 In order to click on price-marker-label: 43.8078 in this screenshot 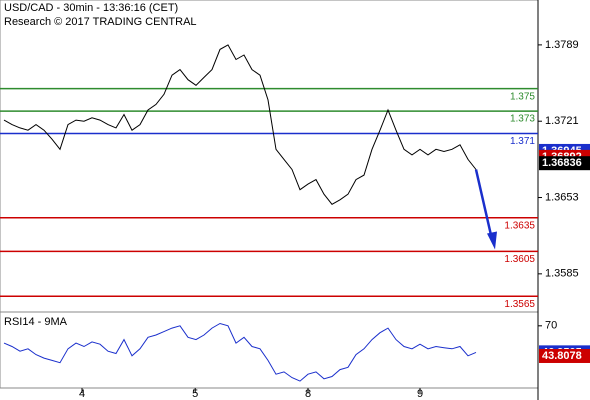, I will do `click(562, 356)`.